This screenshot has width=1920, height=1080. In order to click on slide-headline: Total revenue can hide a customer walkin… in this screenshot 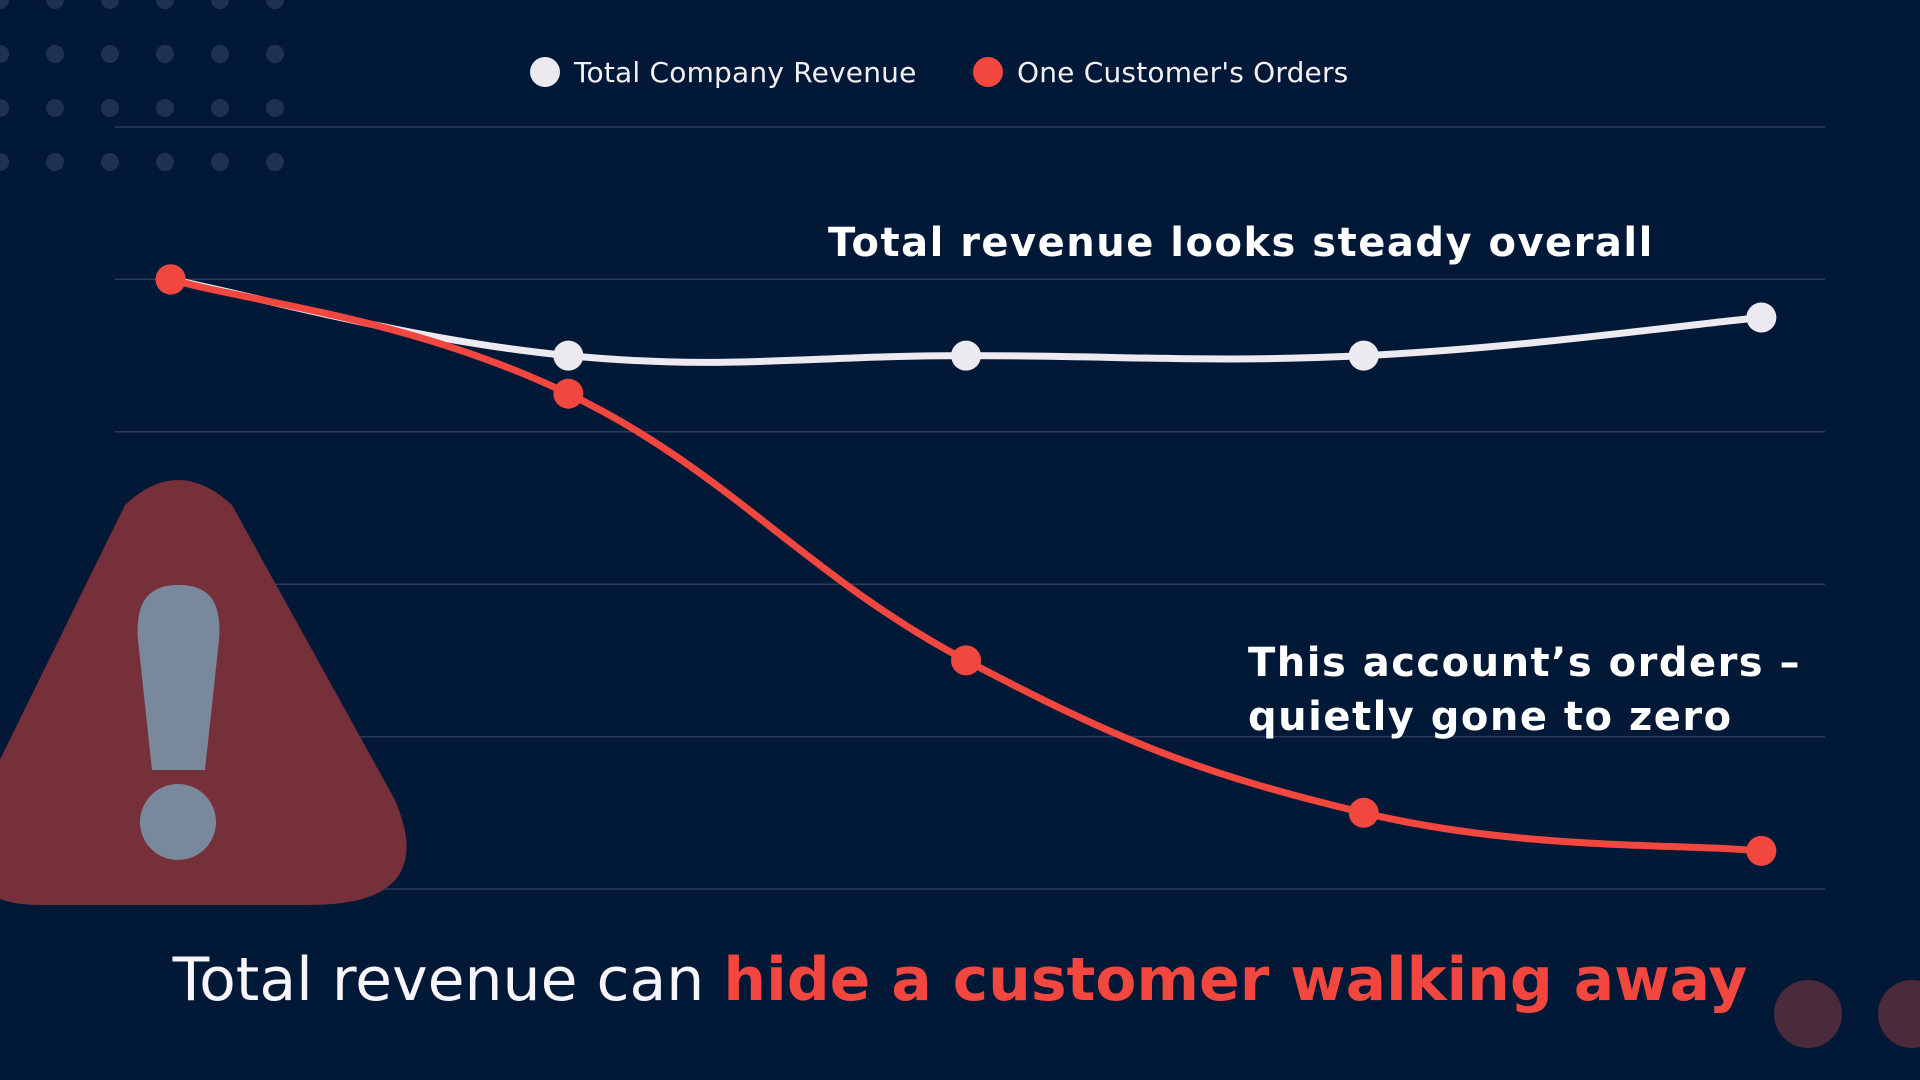, I will do `click(960, 980)`.